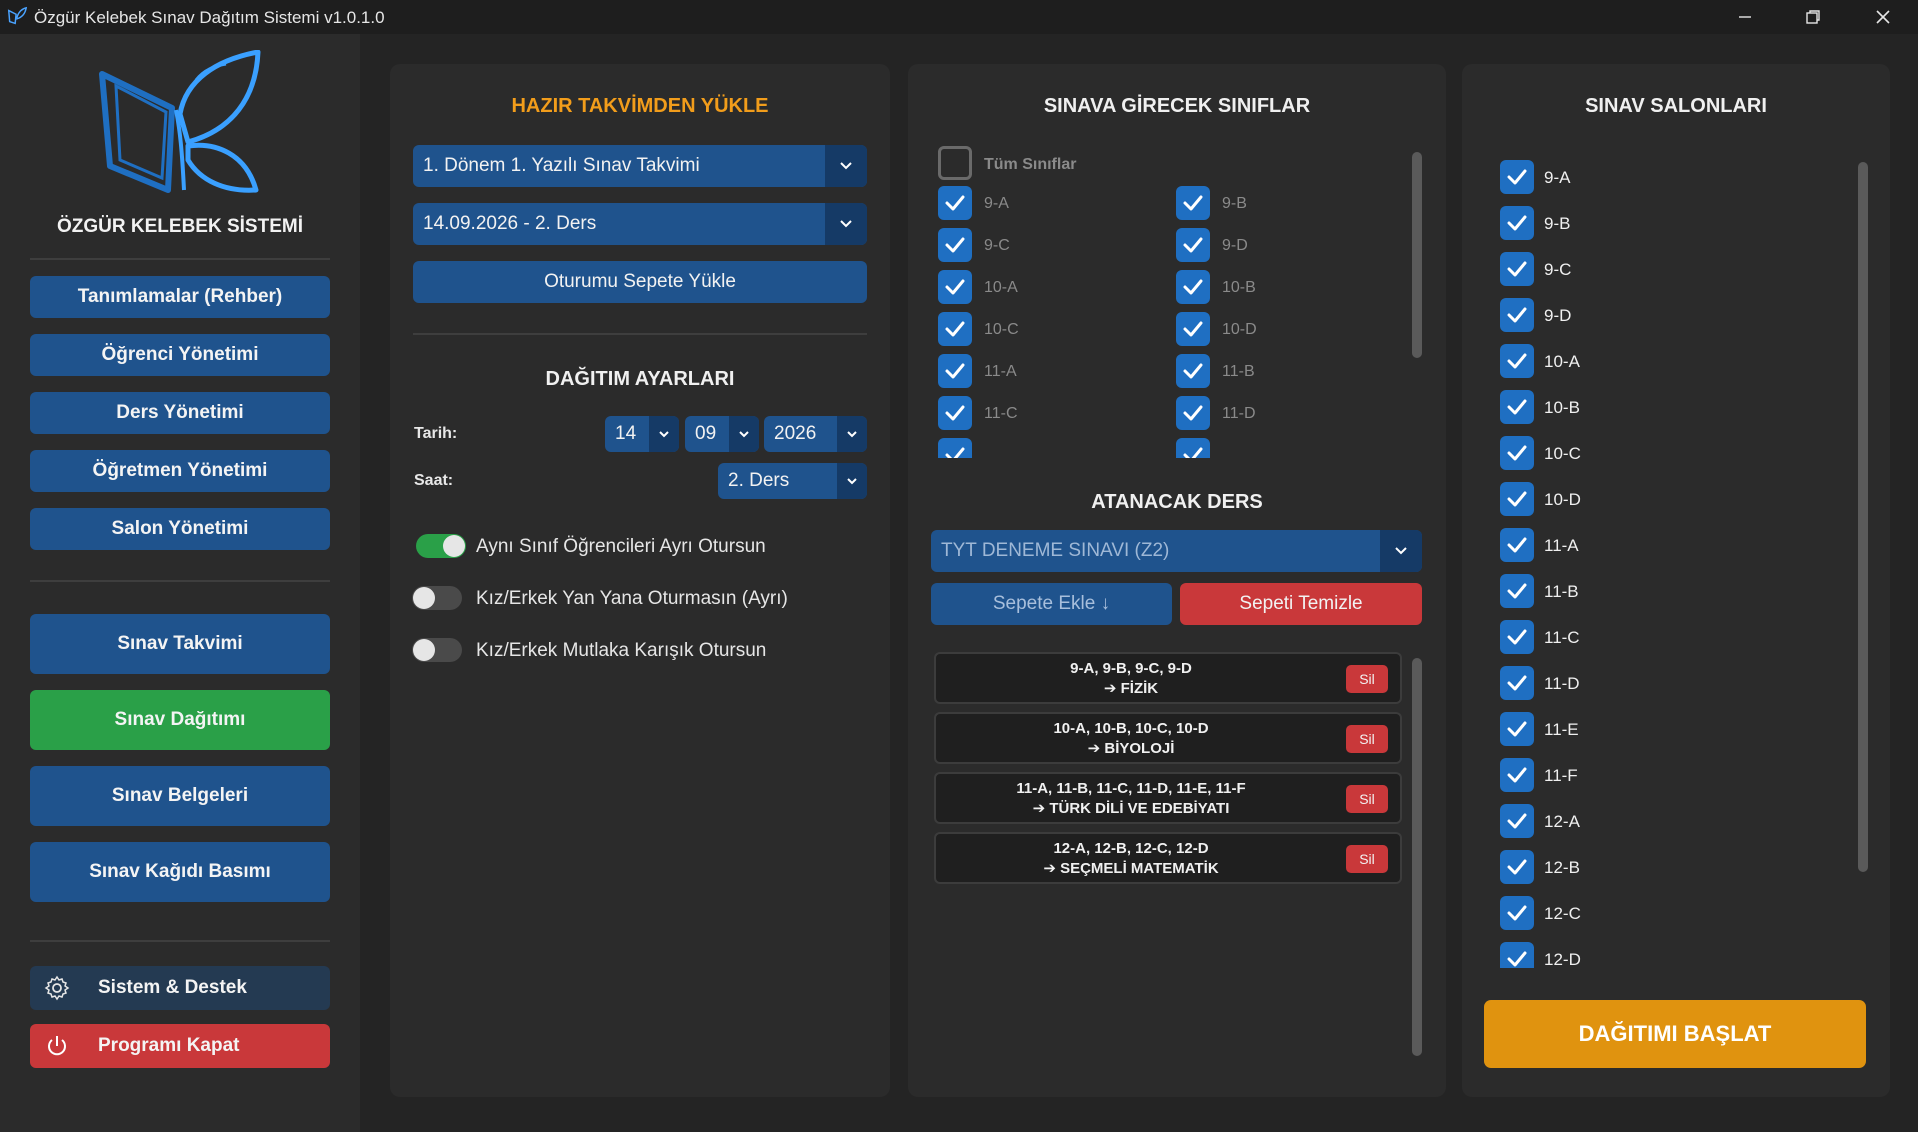 The width and height of the screenshot is (1918, 1132). What do you see at coordinates (180, 355) in the screenshot?
I see `sidebar-item-students: Öğrenci Yönetimi` at bounding box center [180, 355].